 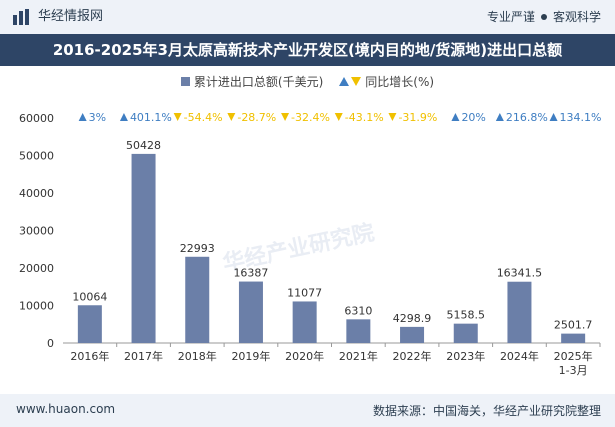 What do you see at coordinates (573, 370) in the screenshot?
I see `x-tick-label: 1-3月` at bounding box center [573, 370].